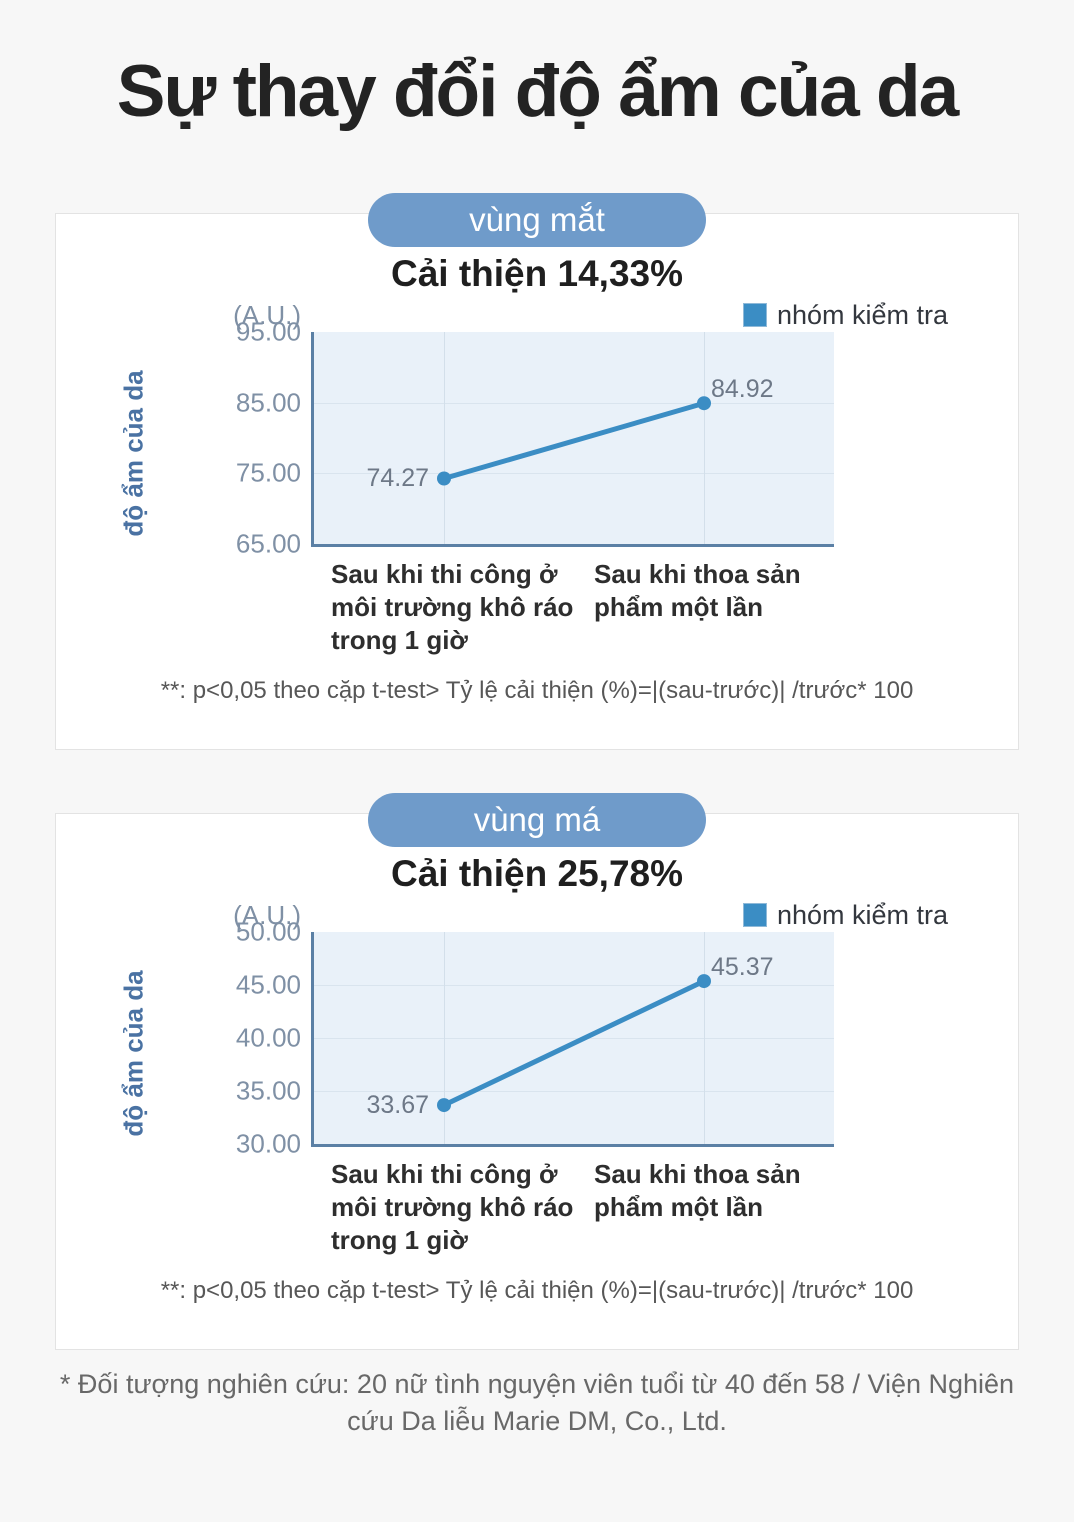  Describe the element at coordinates (178, 438) in the screenshot. I see `y-axis-tick-labels: 95.00 85.00 75.00 65.00` at that location.